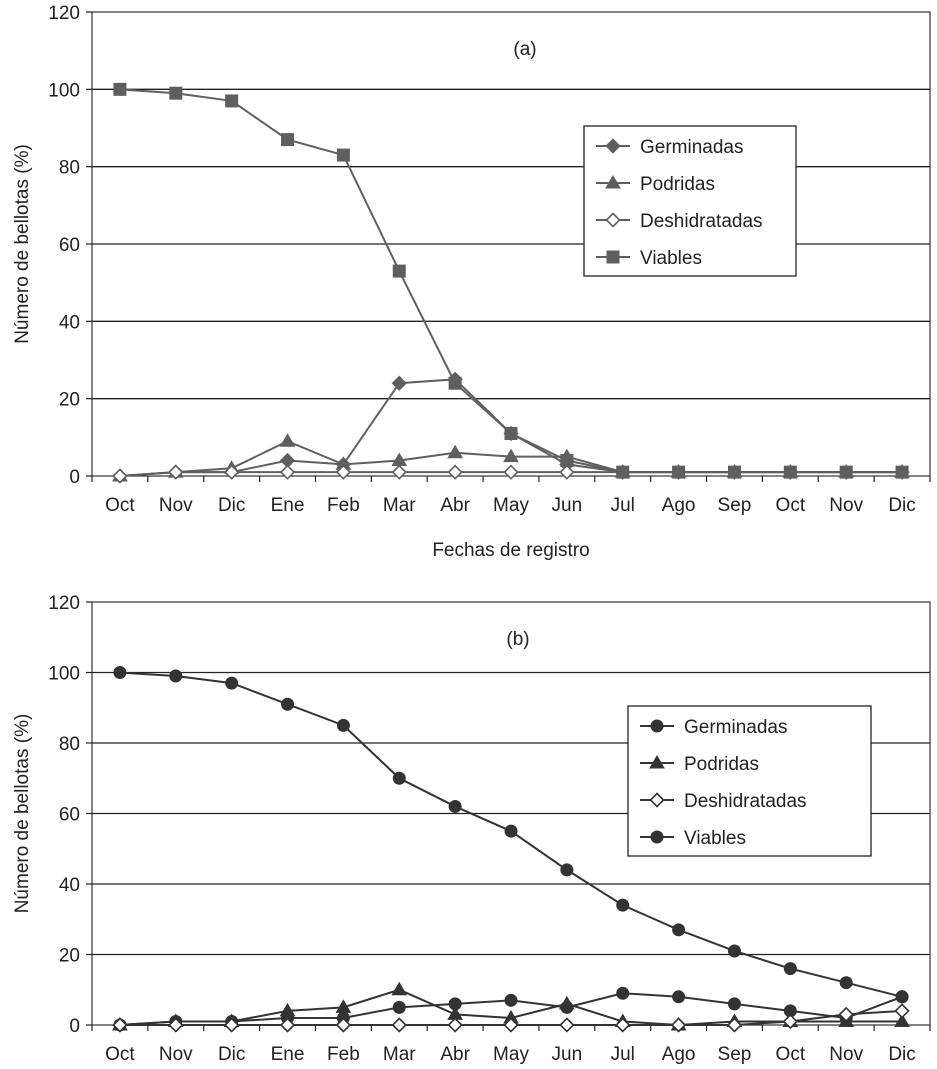  Describe the element at coordinates (455, 505) in the screenshot. I see `x-tick-label: Abr` at that location.